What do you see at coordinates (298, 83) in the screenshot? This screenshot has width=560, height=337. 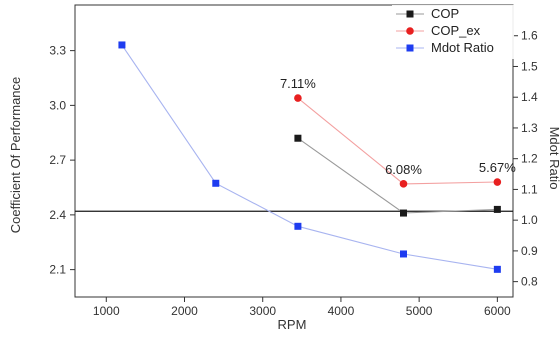 I see `data-label: 7.11%` at bounding box center [298, 83].